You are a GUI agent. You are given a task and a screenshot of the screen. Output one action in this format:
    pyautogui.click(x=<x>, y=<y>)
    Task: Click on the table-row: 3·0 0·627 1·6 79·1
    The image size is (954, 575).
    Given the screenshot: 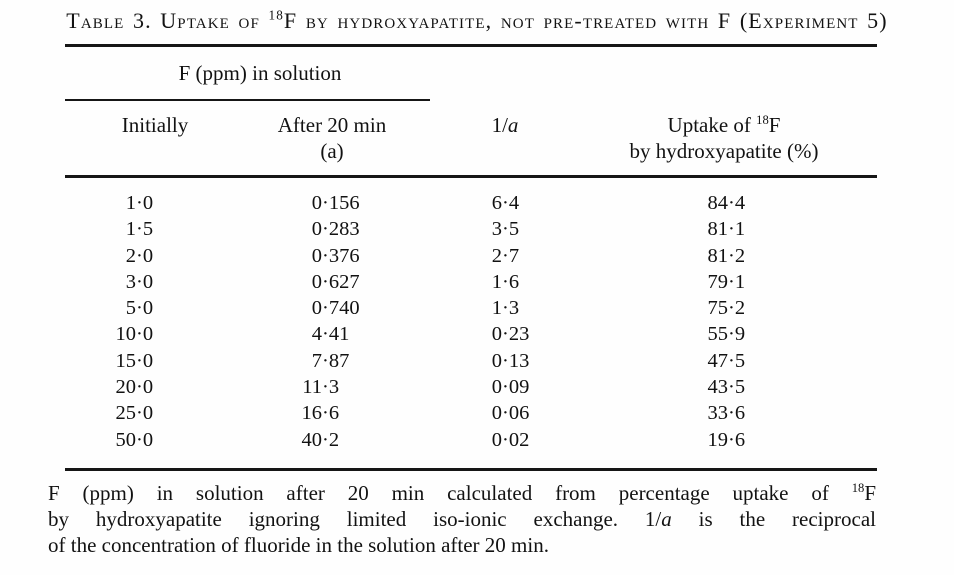 What is the action you would take?
    pyautogui.click(x=477, y=282)
    